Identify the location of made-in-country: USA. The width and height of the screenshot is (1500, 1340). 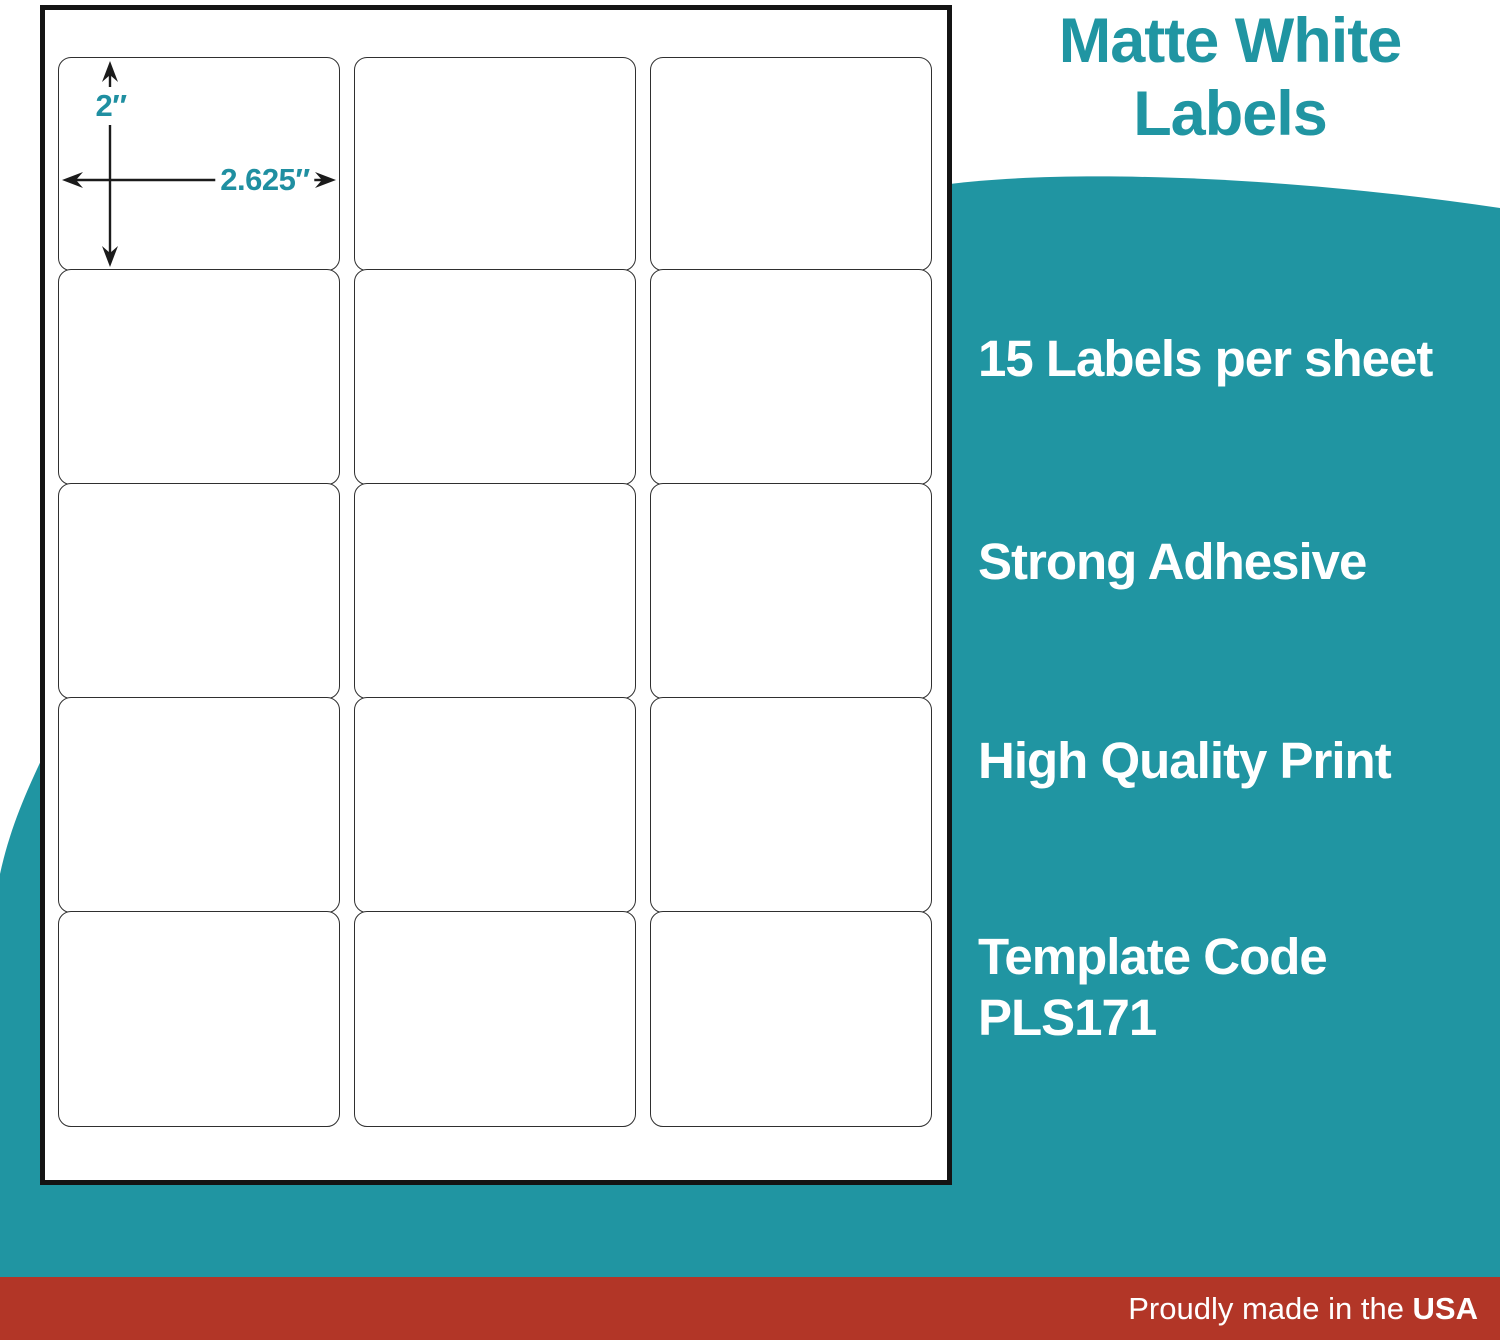
(1445, 1308).